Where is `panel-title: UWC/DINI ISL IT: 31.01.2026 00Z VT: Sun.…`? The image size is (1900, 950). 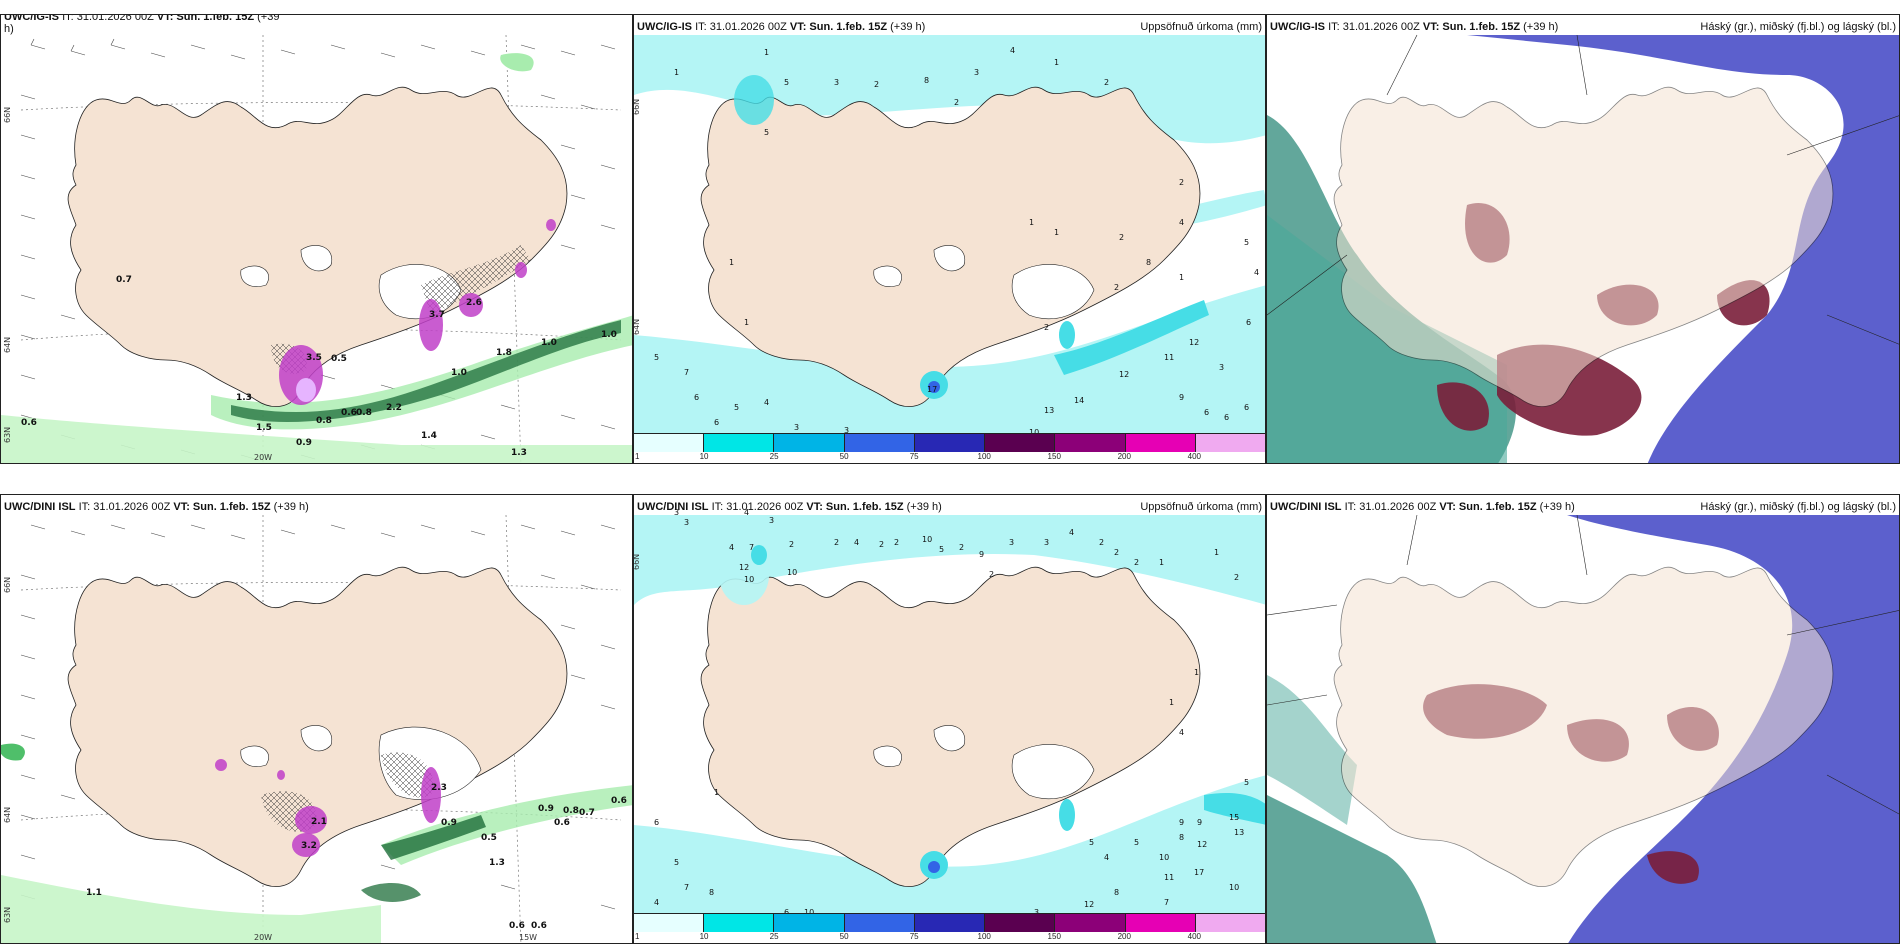 panel-title: UWC/DINI ISL IT: 31.01.2026 00Z VT: Sun.… is located at coordinates (789, 507).